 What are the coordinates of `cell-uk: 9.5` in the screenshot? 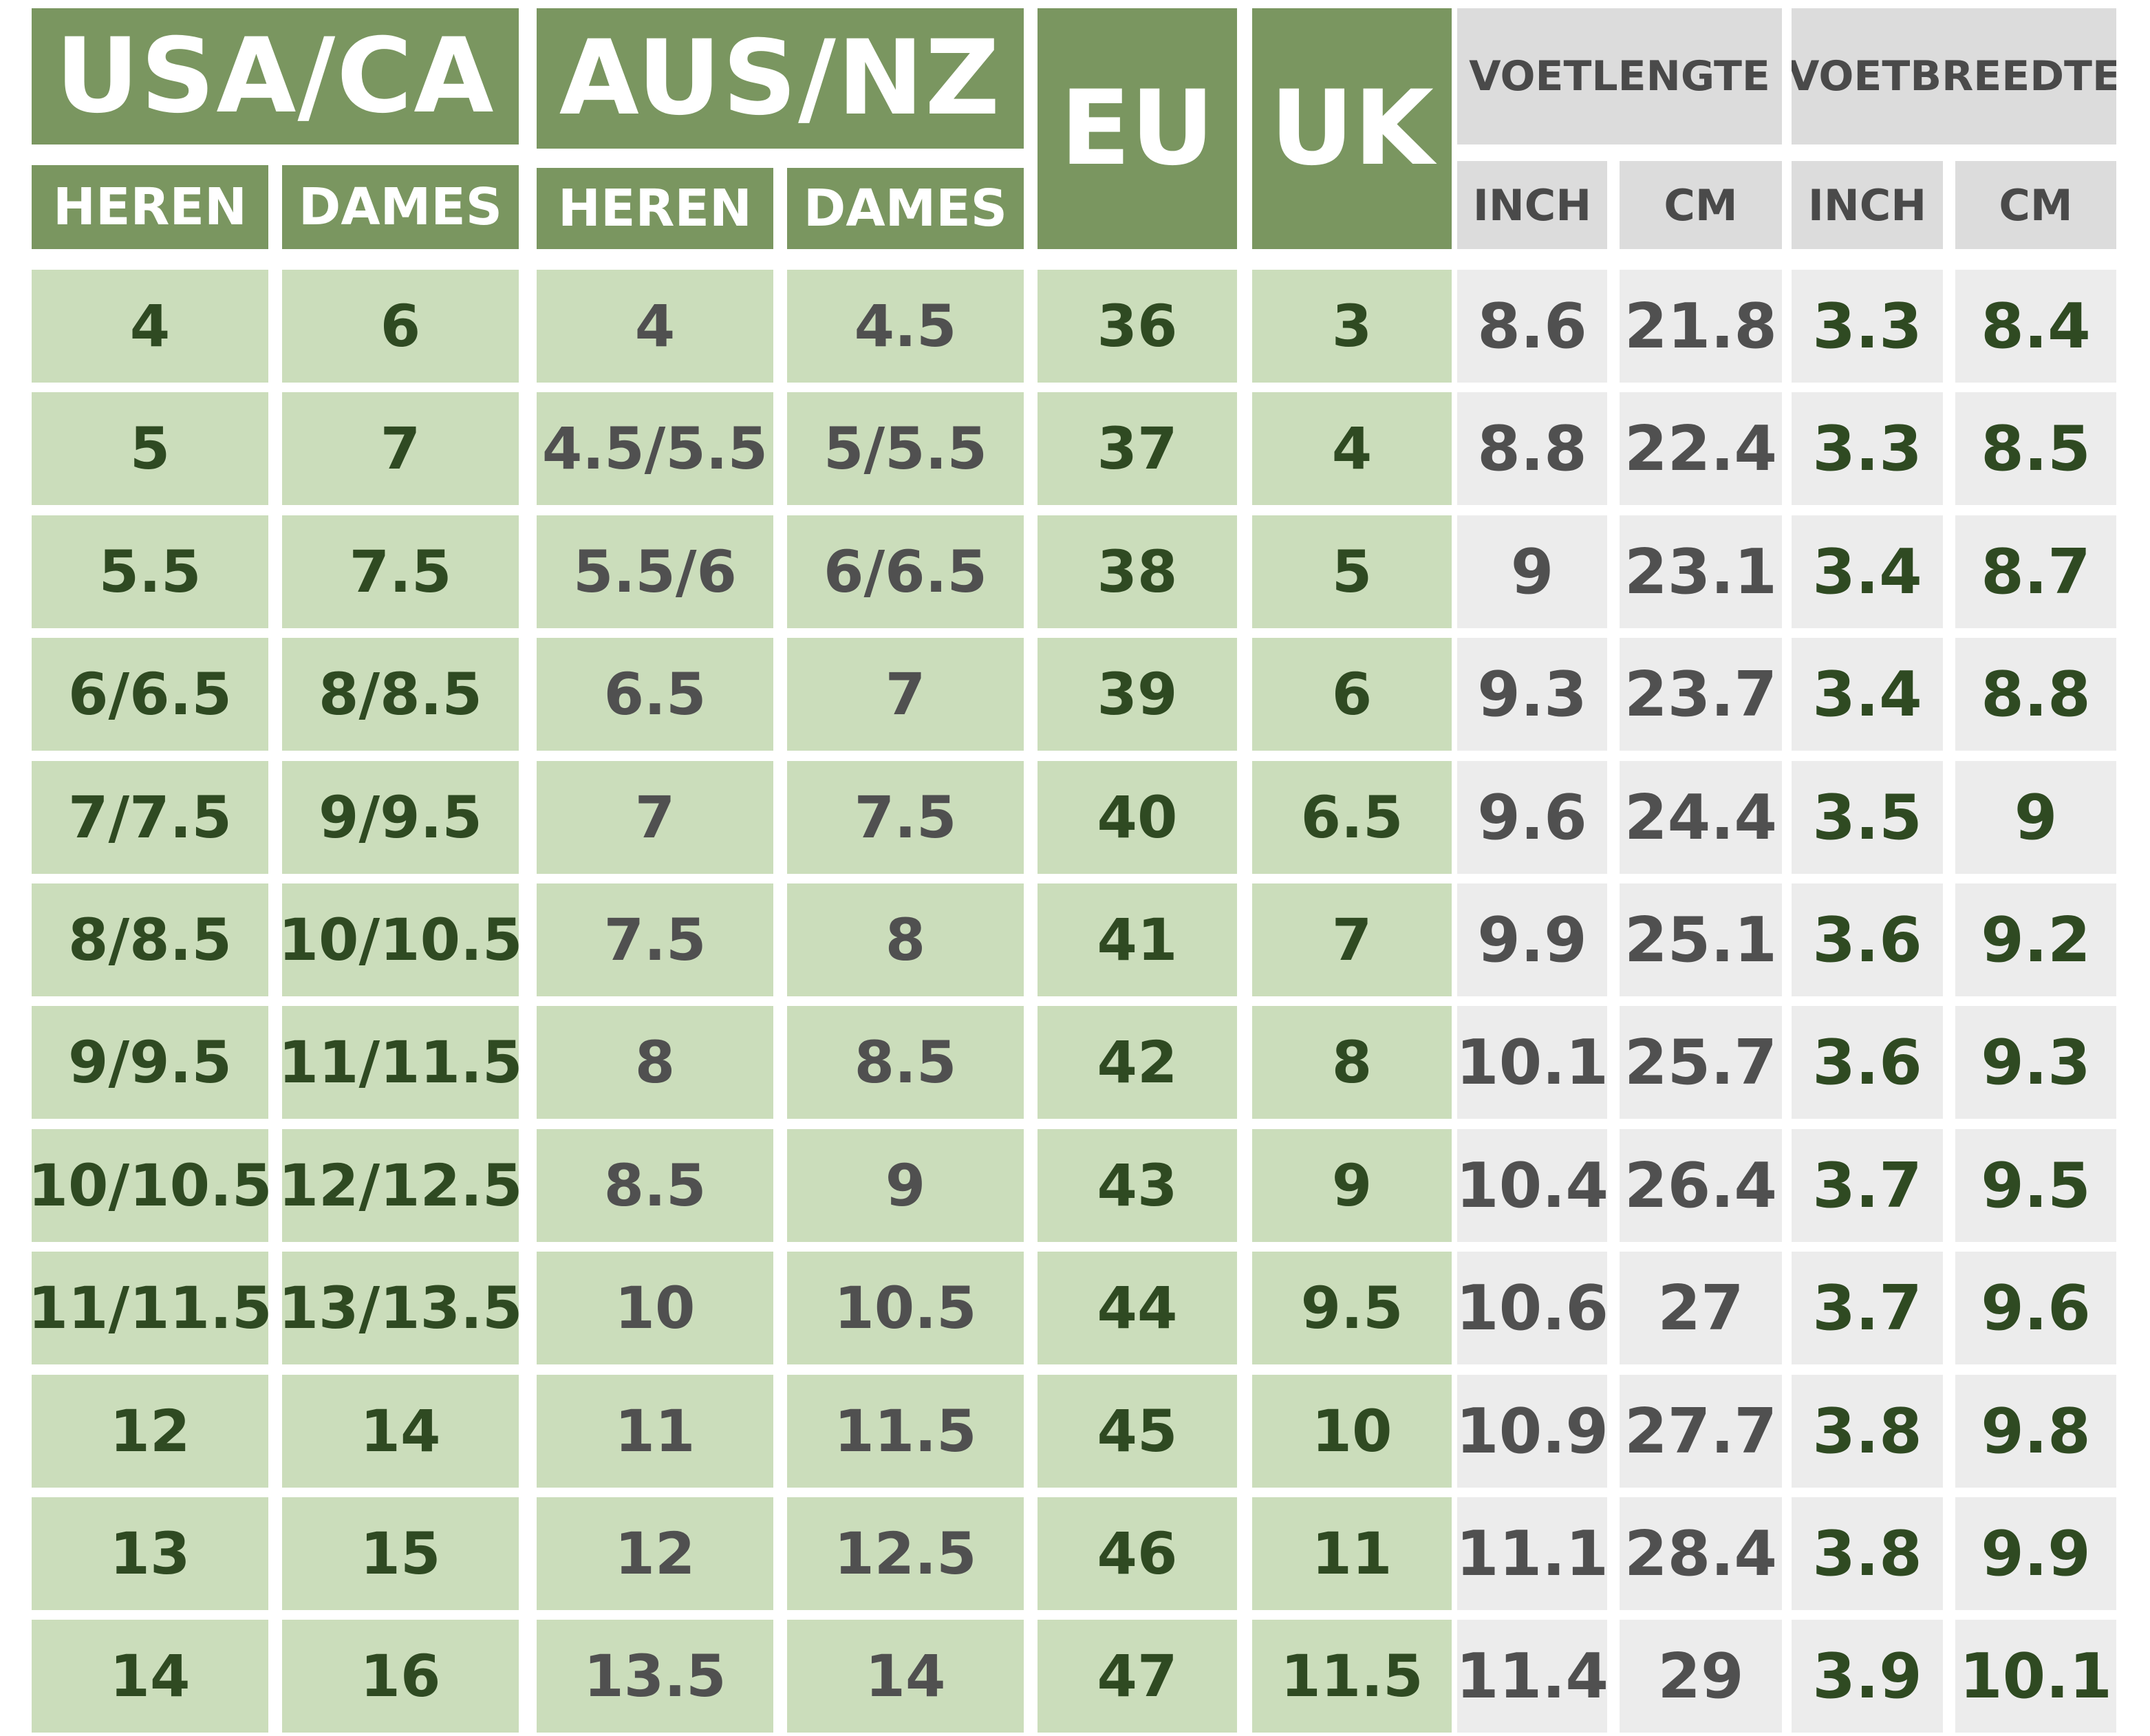 It's located at (1352, 1308).